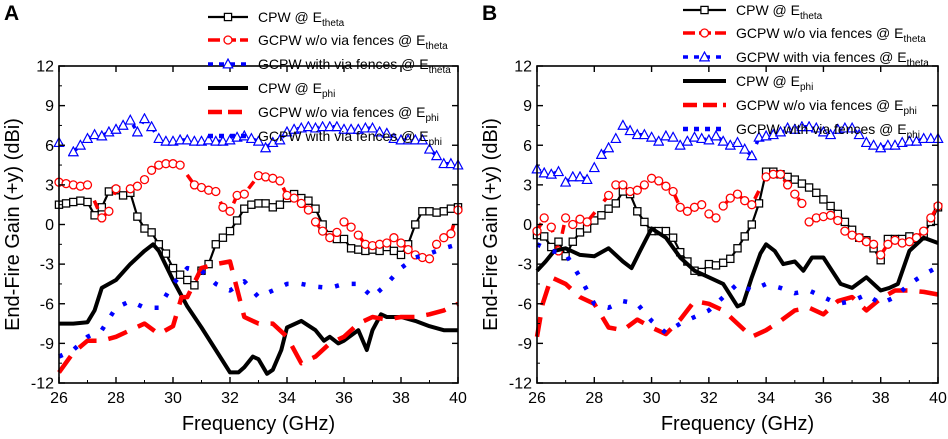 This screenshot has height=439, width=948. I want to click on panel-a-y-tick-label: 0, so click(49, 225).